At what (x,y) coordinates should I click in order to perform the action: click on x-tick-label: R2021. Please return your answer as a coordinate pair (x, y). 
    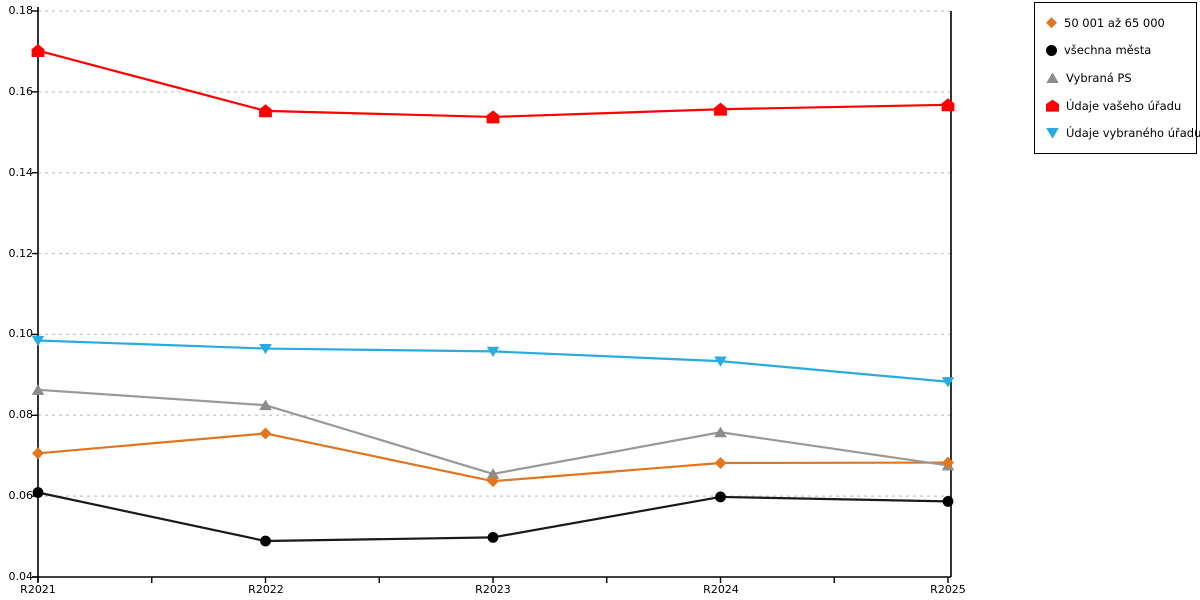
    Looking at the image, I should click on (38, 589).